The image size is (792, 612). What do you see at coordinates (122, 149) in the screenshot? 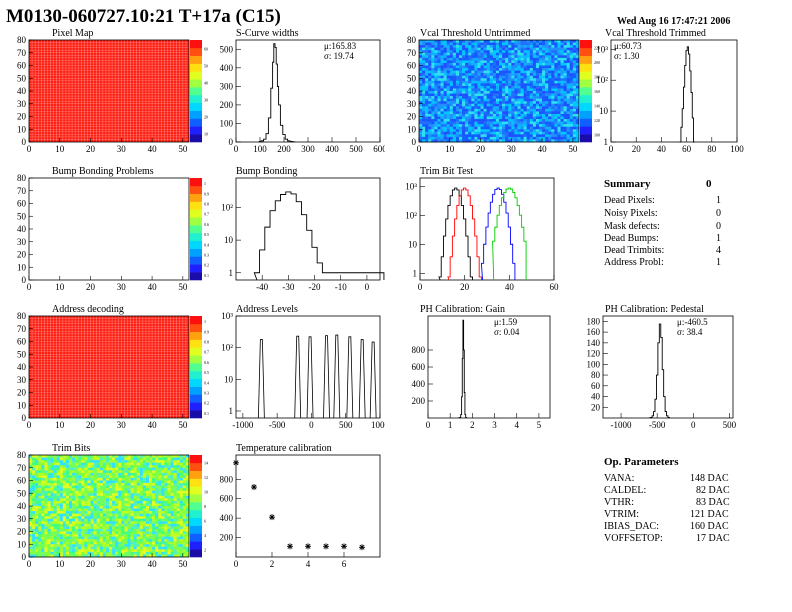
I see `x-tick-label: 30` at bounding box center [122, 149].